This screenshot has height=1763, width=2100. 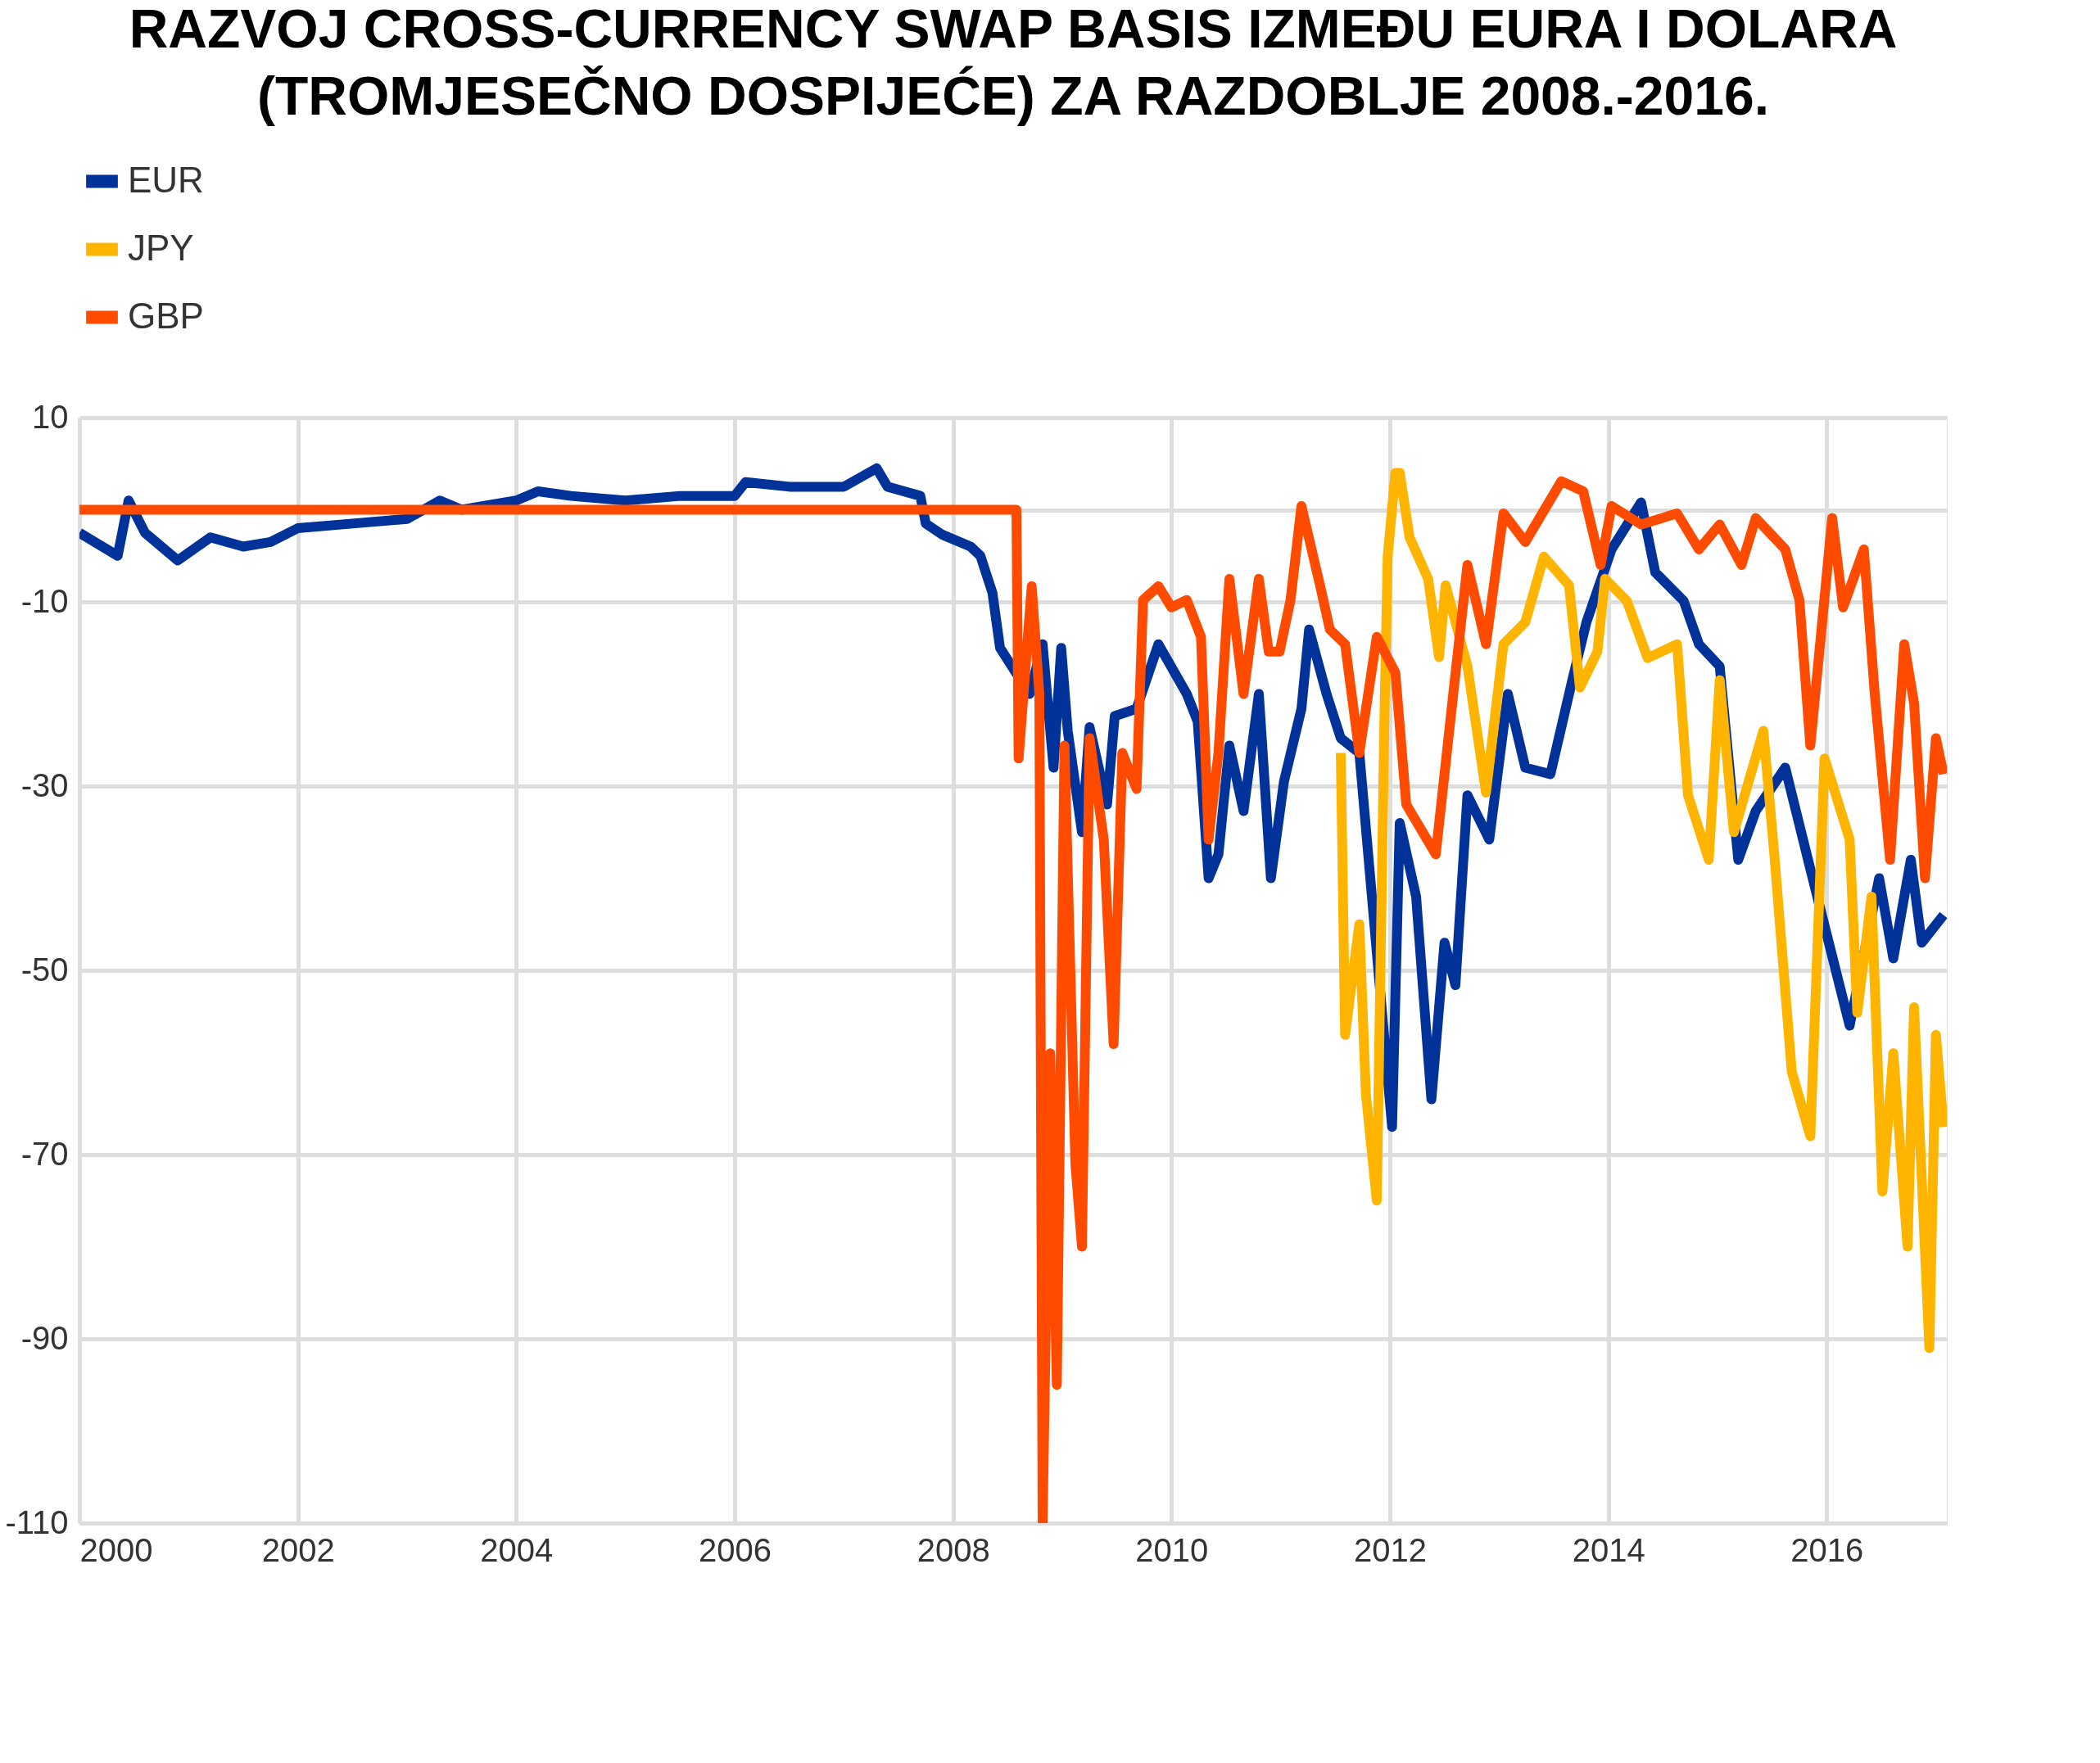 I want to click on x-tick-label: 2010, so click(x=1172, y=1549).